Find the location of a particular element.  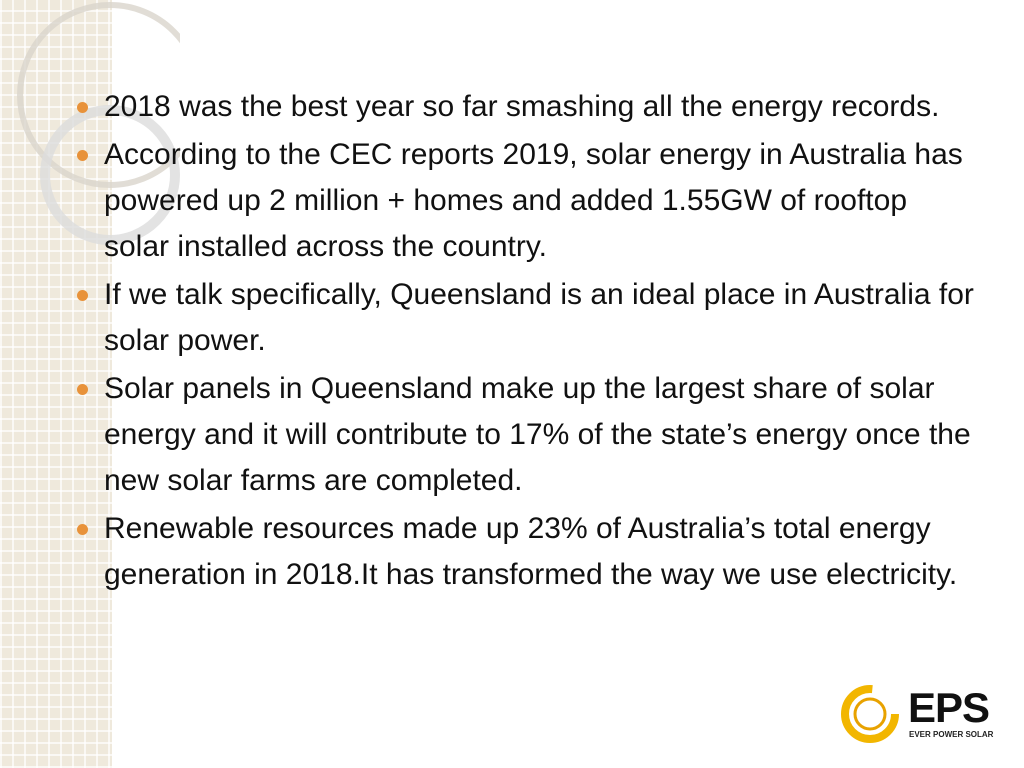

logo-icon is located at coordinates (870, 714).